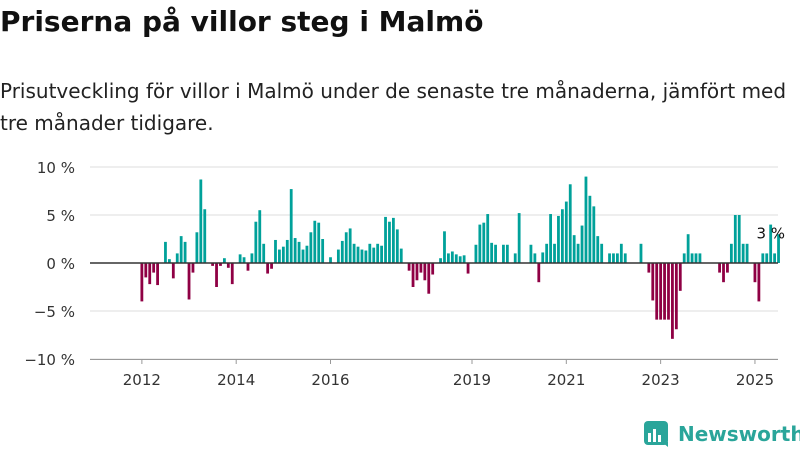  I want to click on x-tick-label: 2012, so click(142, 380).